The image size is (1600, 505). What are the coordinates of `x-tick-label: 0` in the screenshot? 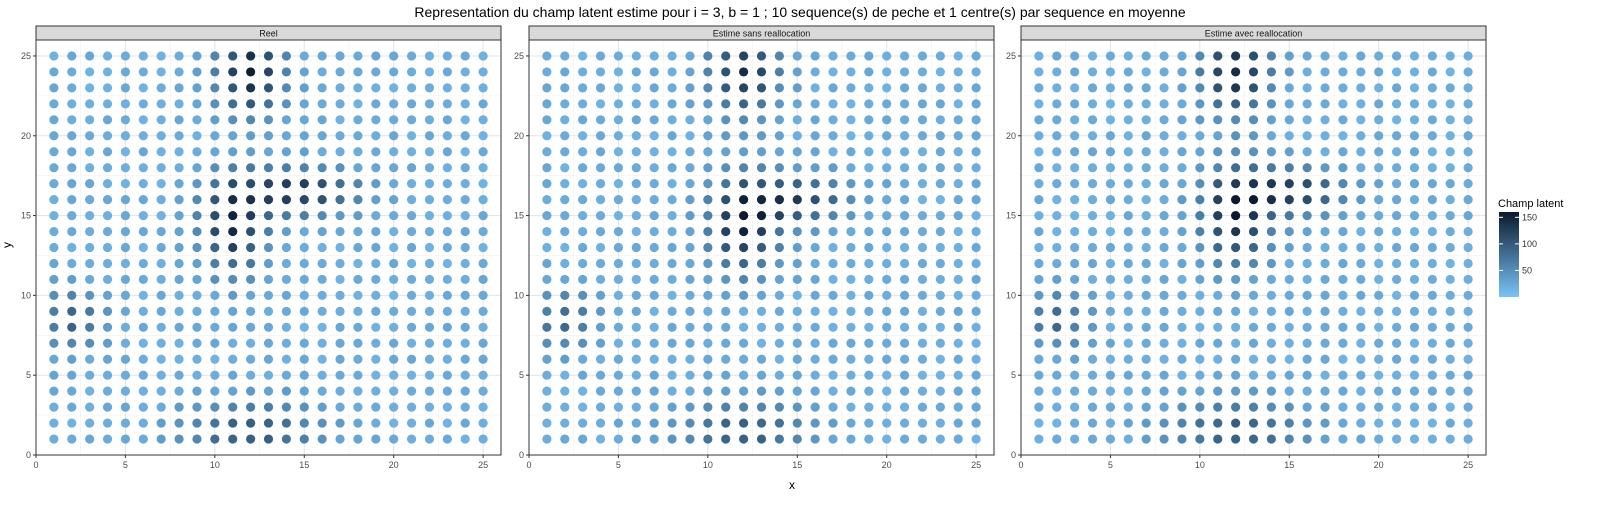 It's located at (35, 465).